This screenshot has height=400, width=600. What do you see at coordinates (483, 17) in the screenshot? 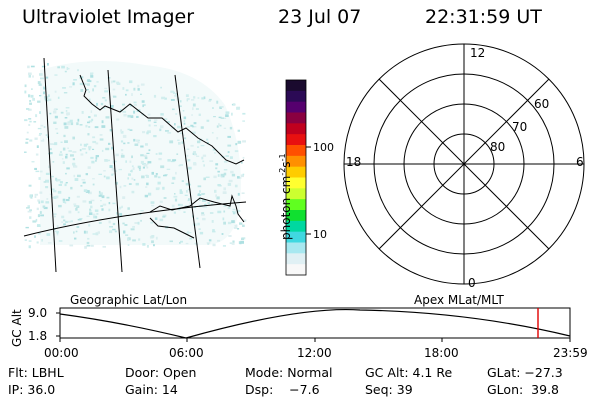
I see `time-label: 22:31:59 UT` at bounding box center [483, 17].